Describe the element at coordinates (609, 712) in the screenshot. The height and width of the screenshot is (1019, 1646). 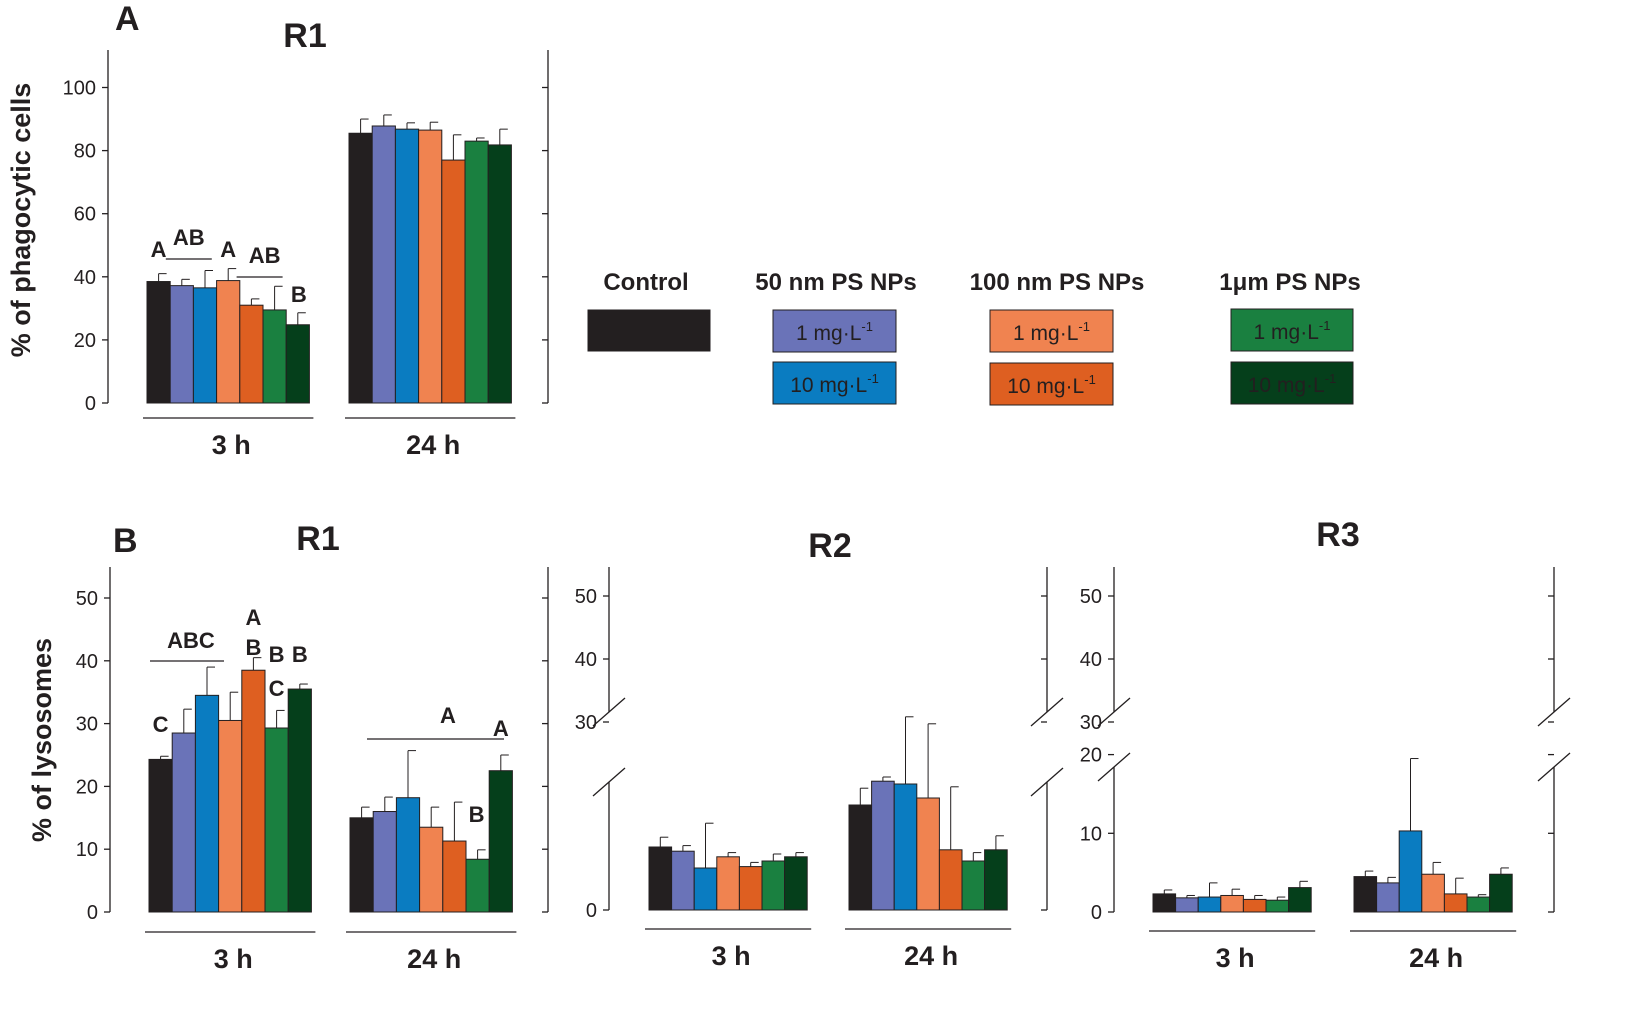
I see `b-r2-left-break-mark-upper` at that location.